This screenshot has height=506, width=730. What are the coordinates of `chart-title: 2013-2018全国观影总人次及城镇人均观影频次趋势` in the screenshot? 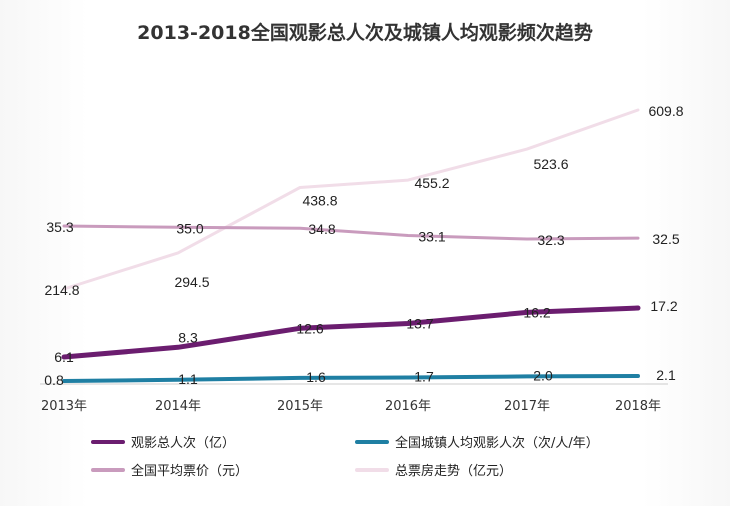 It's located at (365, 33).